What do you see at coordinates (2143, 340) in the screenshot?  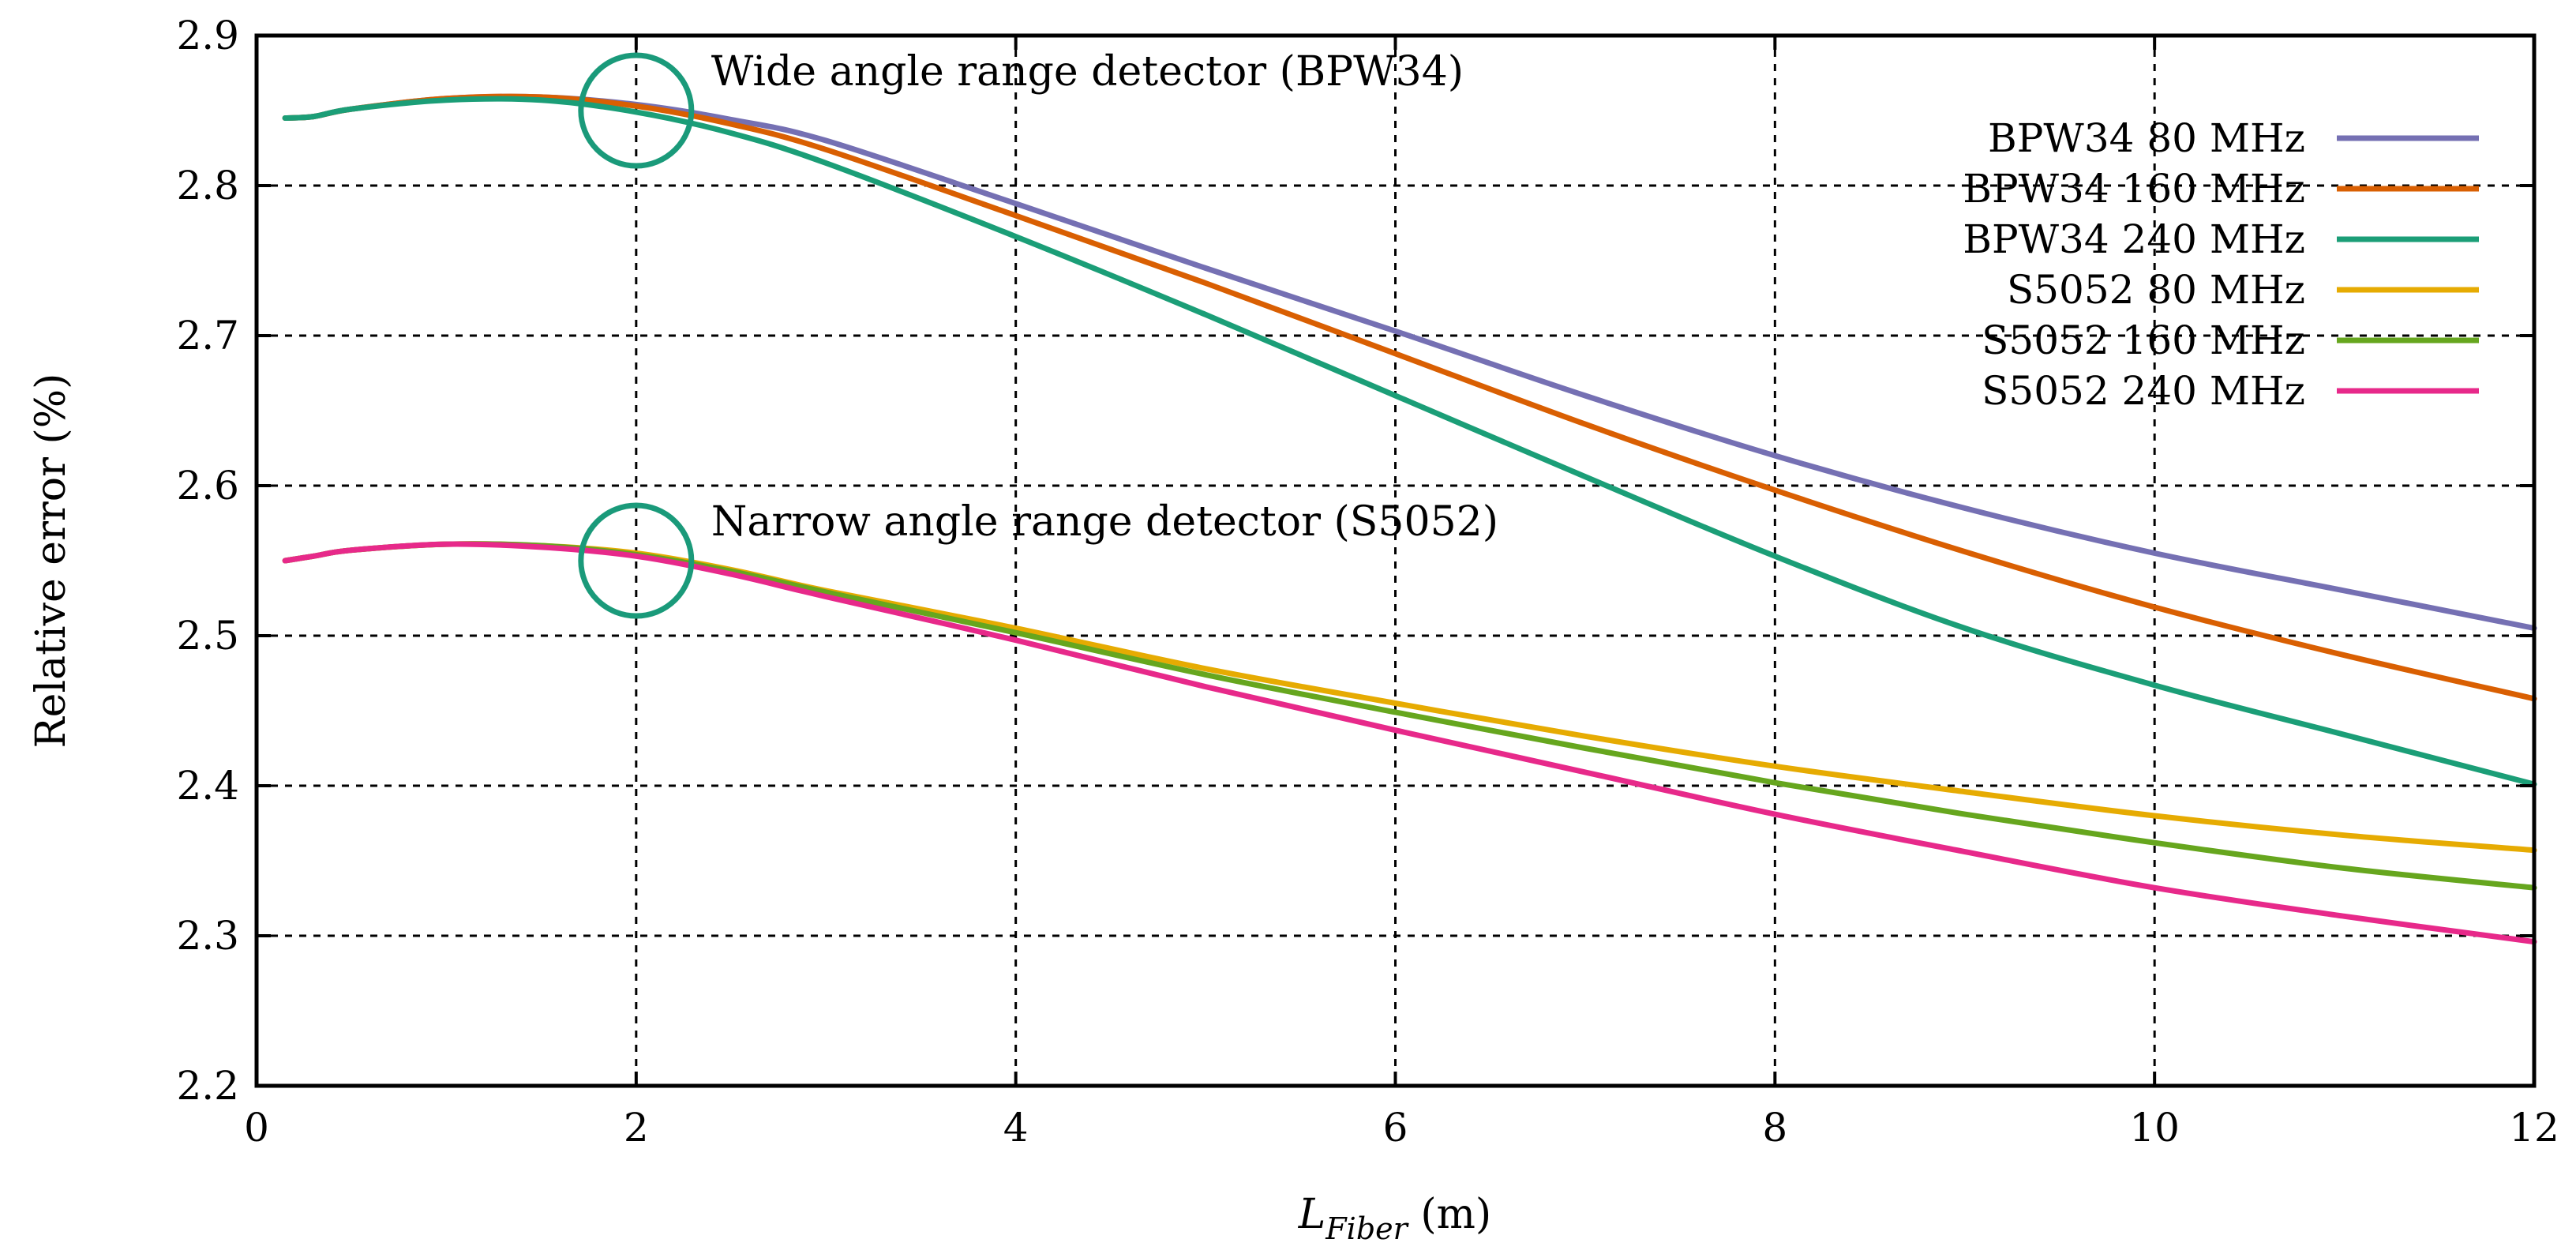 I see `legend-label: S5052 160 MHz` at bounding box center [2143, 340].